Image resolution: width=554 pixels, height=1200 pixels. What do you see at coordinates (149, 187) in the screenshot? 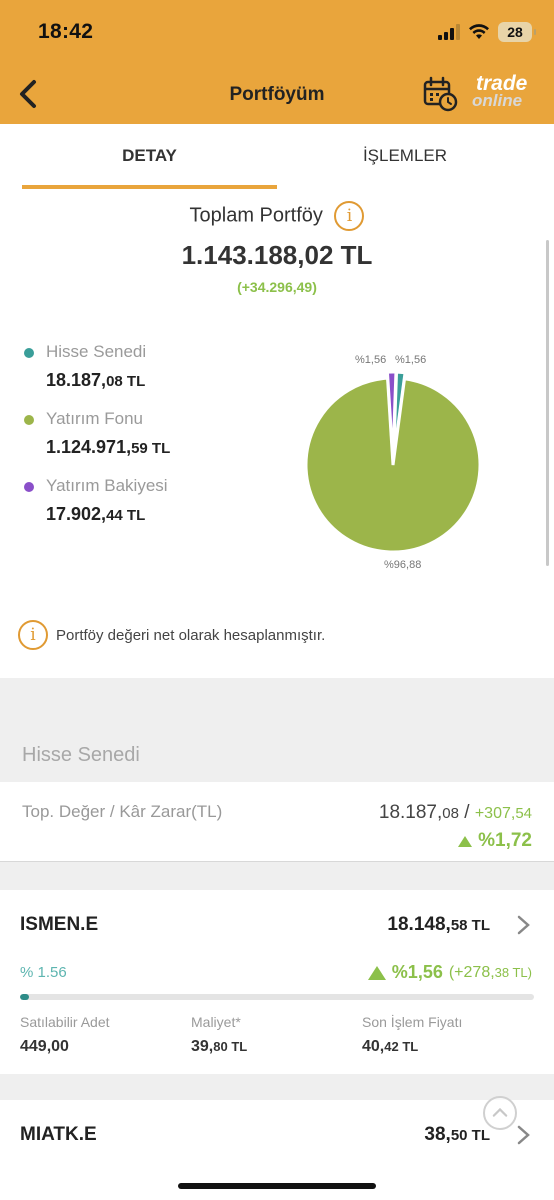
I see `active-tab-indicator` at bounding box center [149, 187].